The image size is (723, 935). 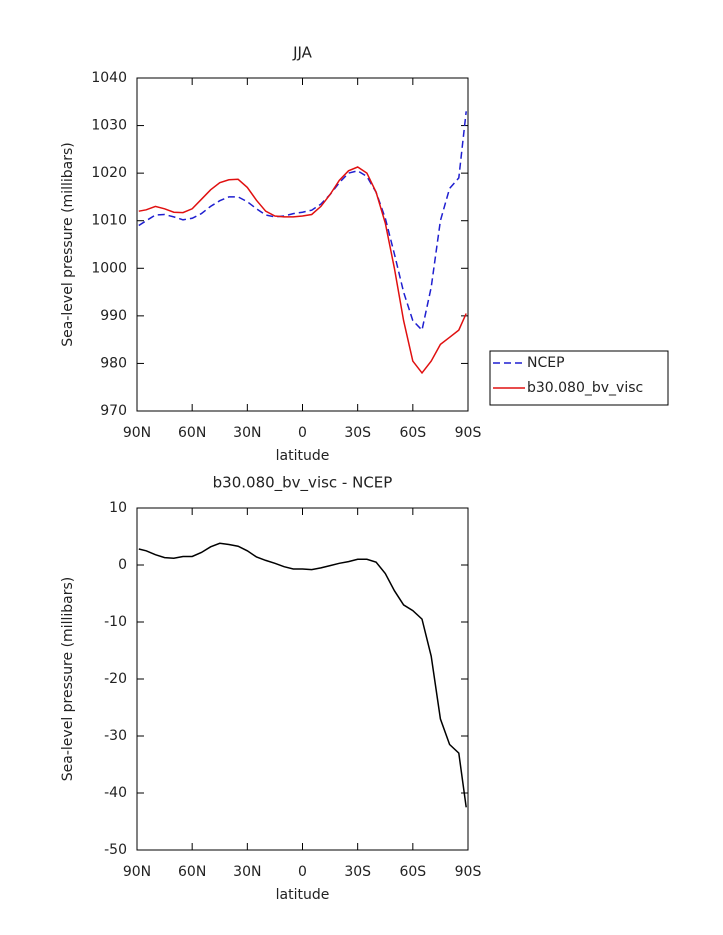 What do you see at coordinates (303, 483) in the screenshot?
I see `chart-title: b30.080_bv_visc - NCEP` at bounding box center [303, 483].